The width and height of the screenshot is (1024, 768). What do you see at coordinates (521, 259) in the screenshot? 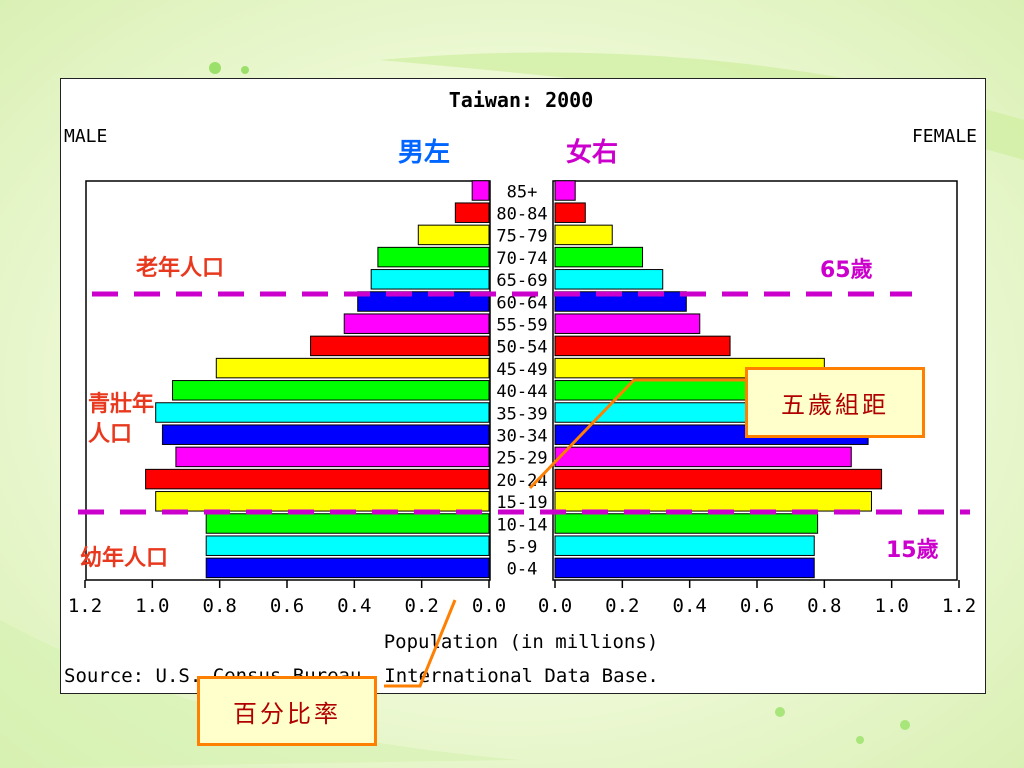
I see `age-label-70-74: 70-74` at bounding box center [521, 259].